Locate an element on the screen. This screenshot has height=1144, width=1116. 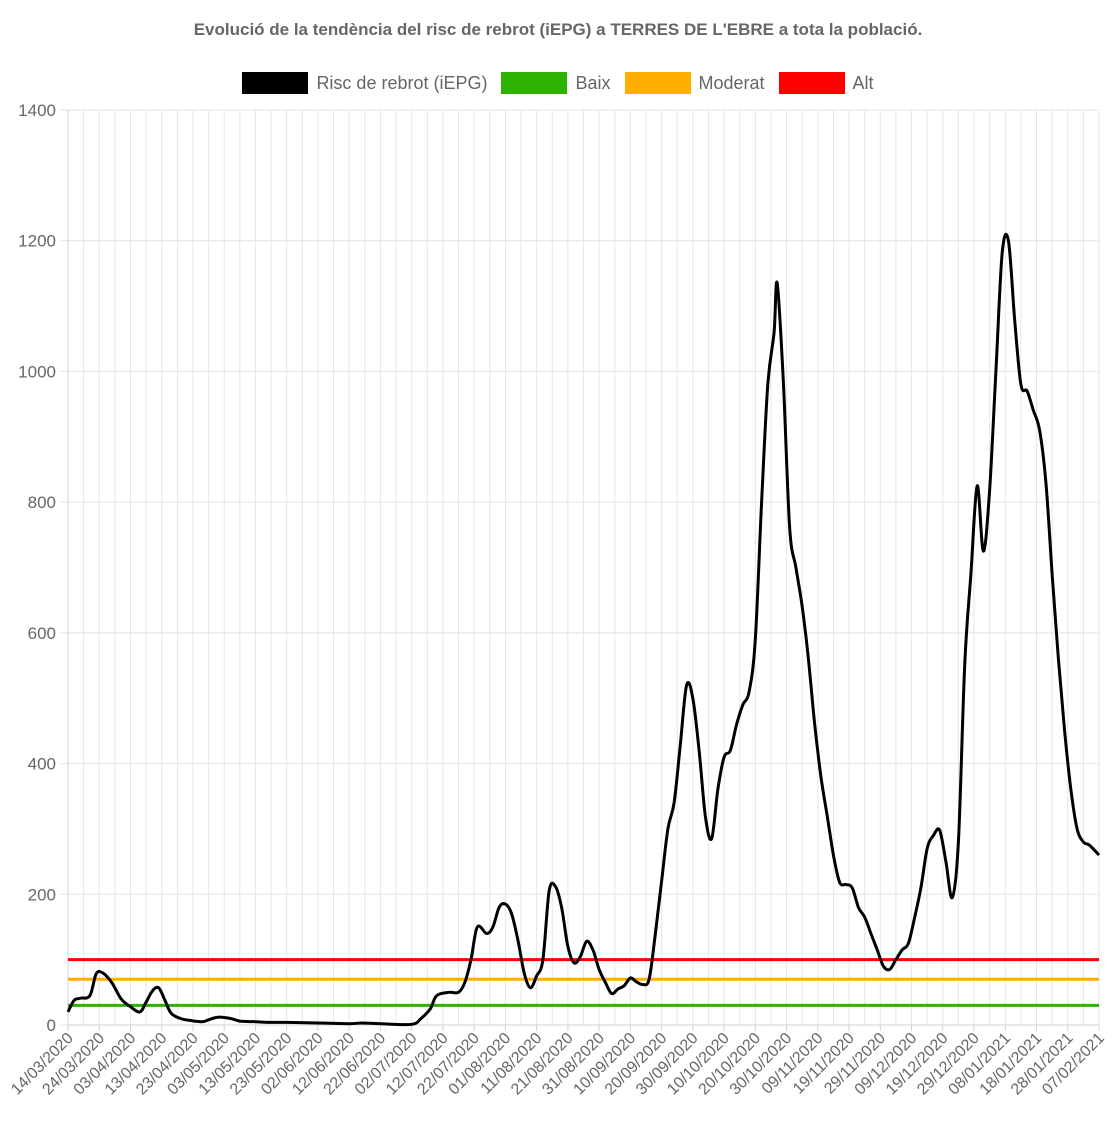
y-tick-label: 600 is located at coordinates (42, 633).